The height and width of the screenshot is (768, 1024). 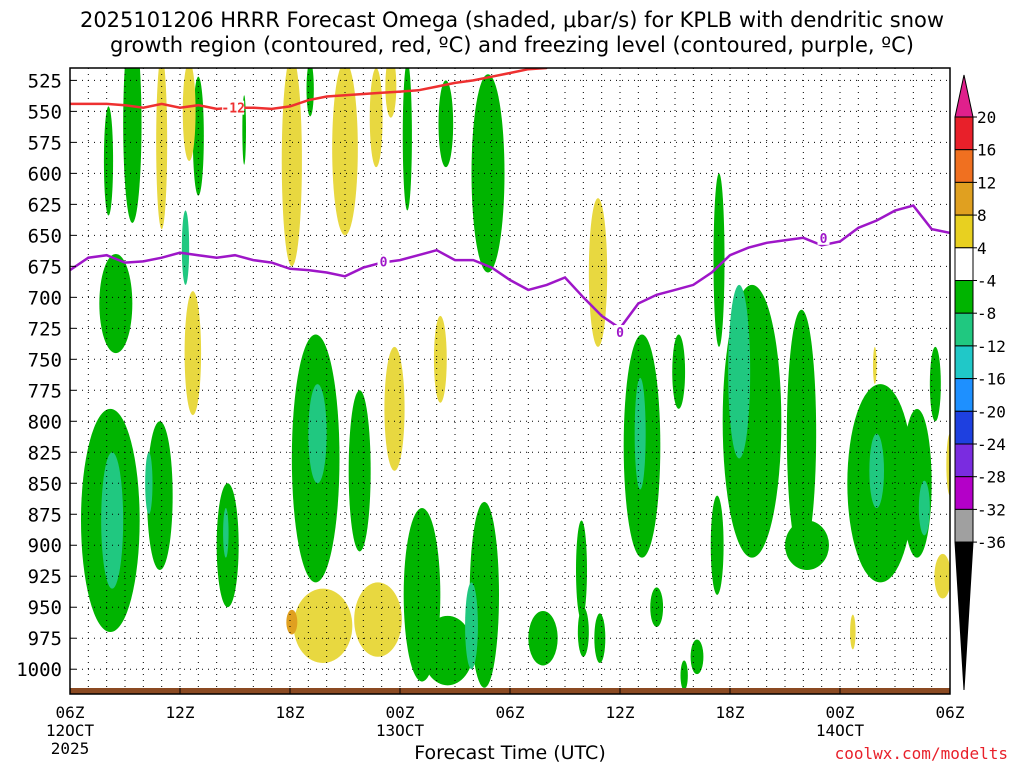 I want to click on y-tick-label: 925, so click(x=45, y=577).